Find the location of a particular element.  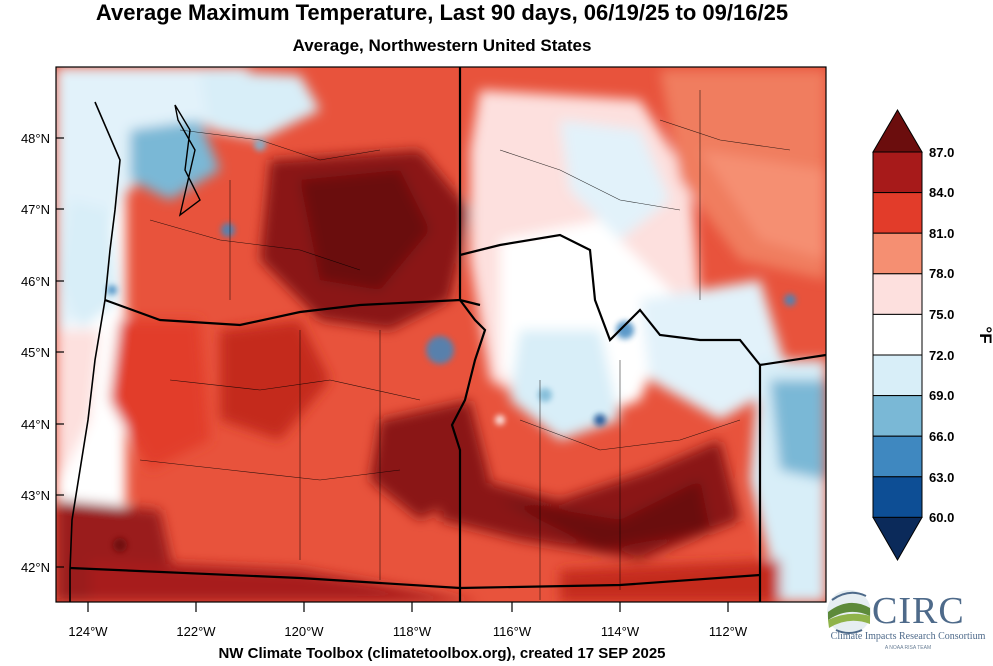

lat-label-48: 48°N is located at coordinates (35, 138).